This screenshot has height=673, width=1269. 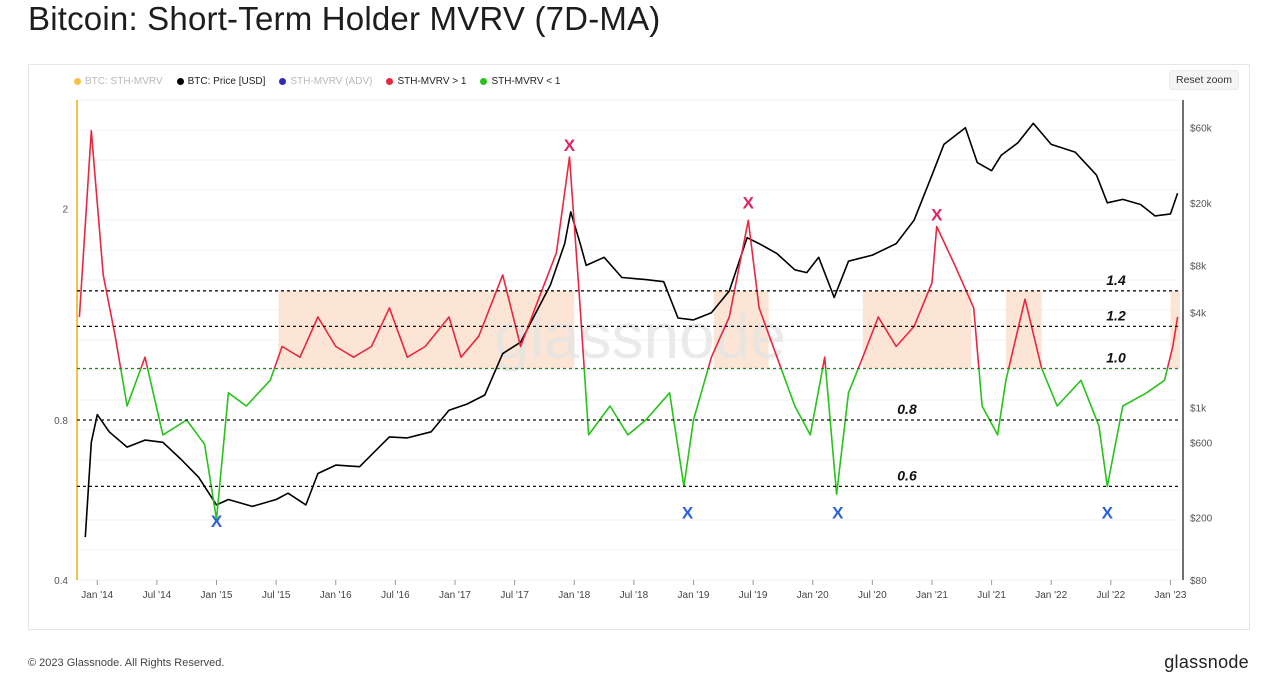 I want to click on watermark-text: glassnode, so click(x=640, y=336).